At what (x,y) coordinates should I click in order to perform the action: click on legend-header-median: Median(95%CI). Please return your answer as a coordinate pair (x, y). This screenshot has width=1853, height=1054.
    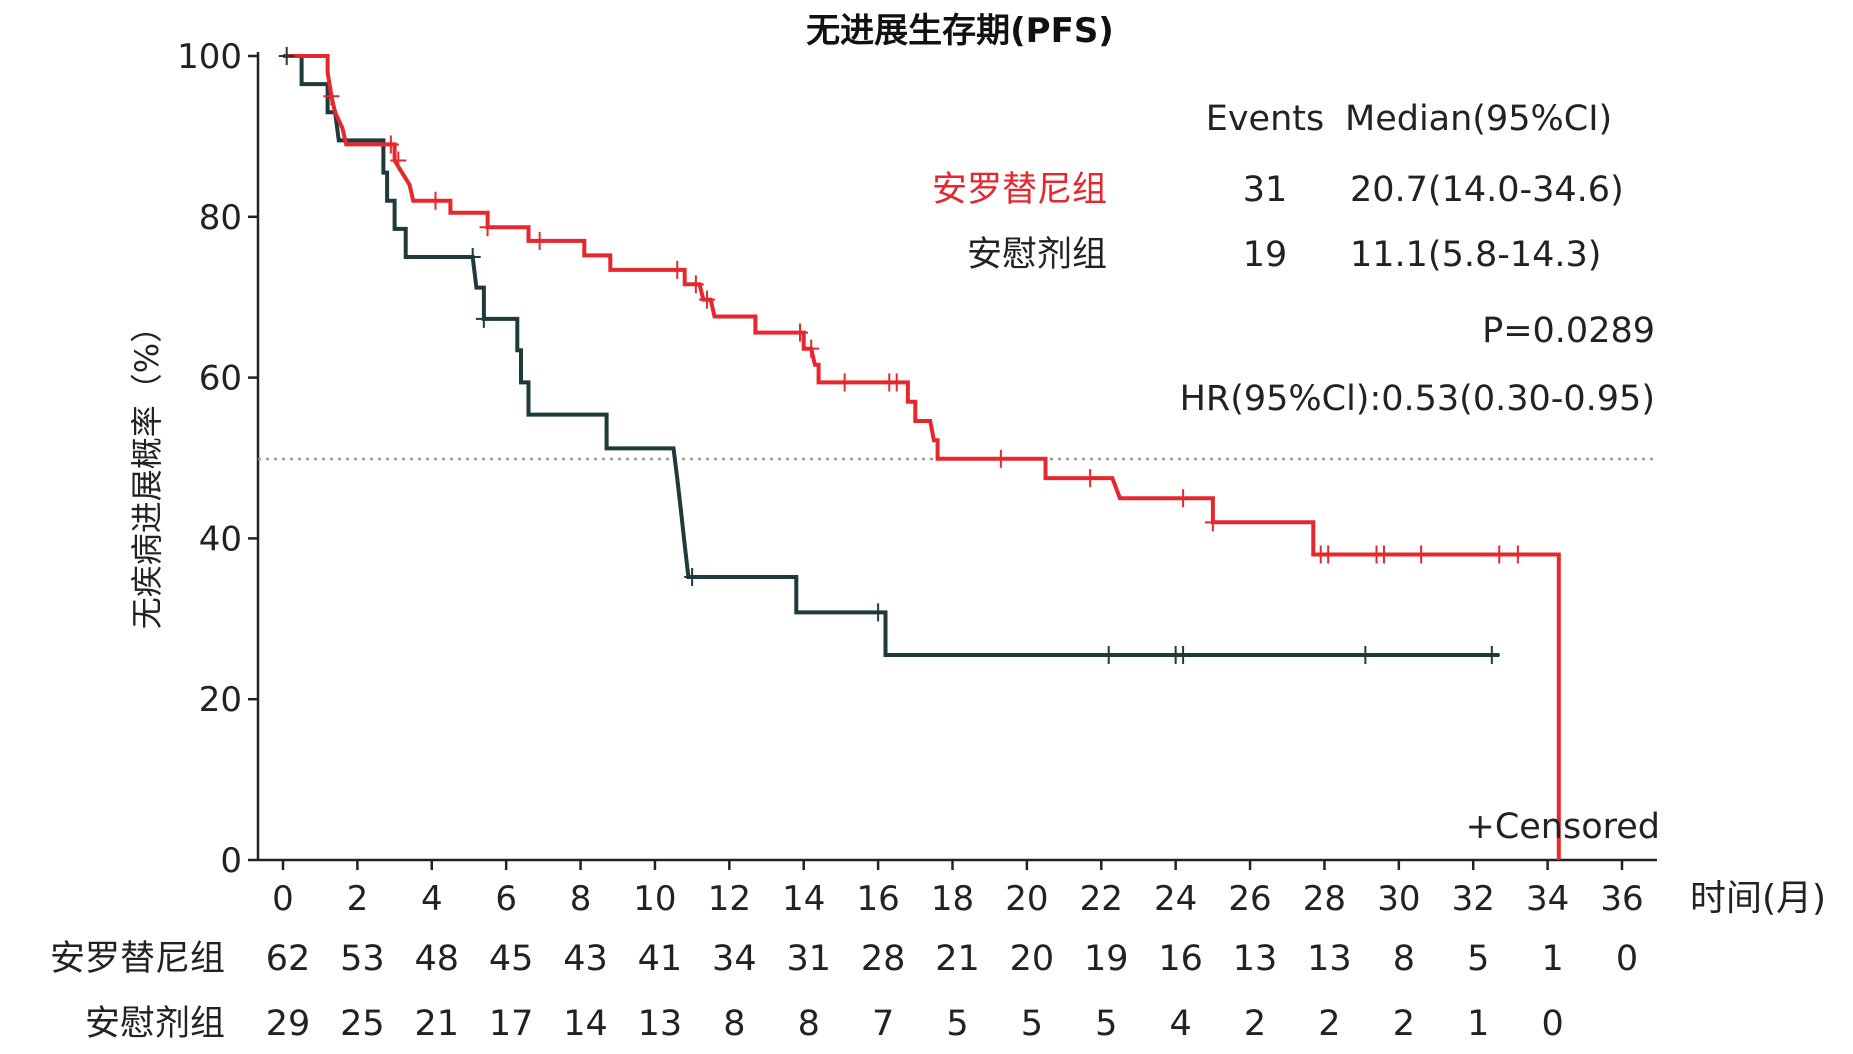
    Looking at the image, I should click on (1478, 119).